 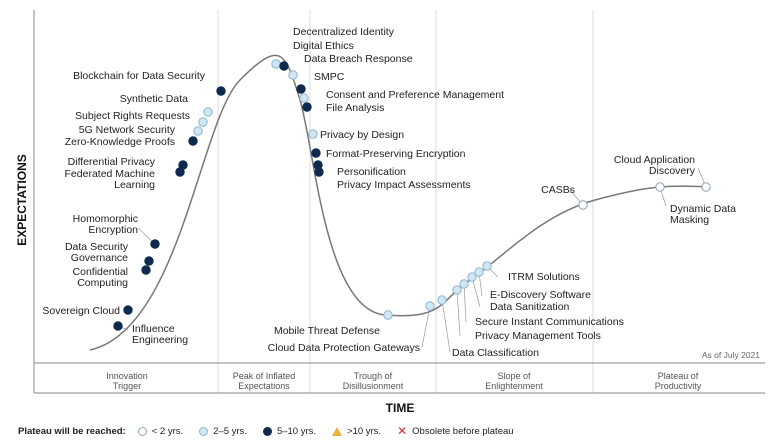 What do you see at coordinates (426, 326) in the screenshot?
I see `leader-line-cloud-data-protection-gateways` at bounding box center [426, 326].